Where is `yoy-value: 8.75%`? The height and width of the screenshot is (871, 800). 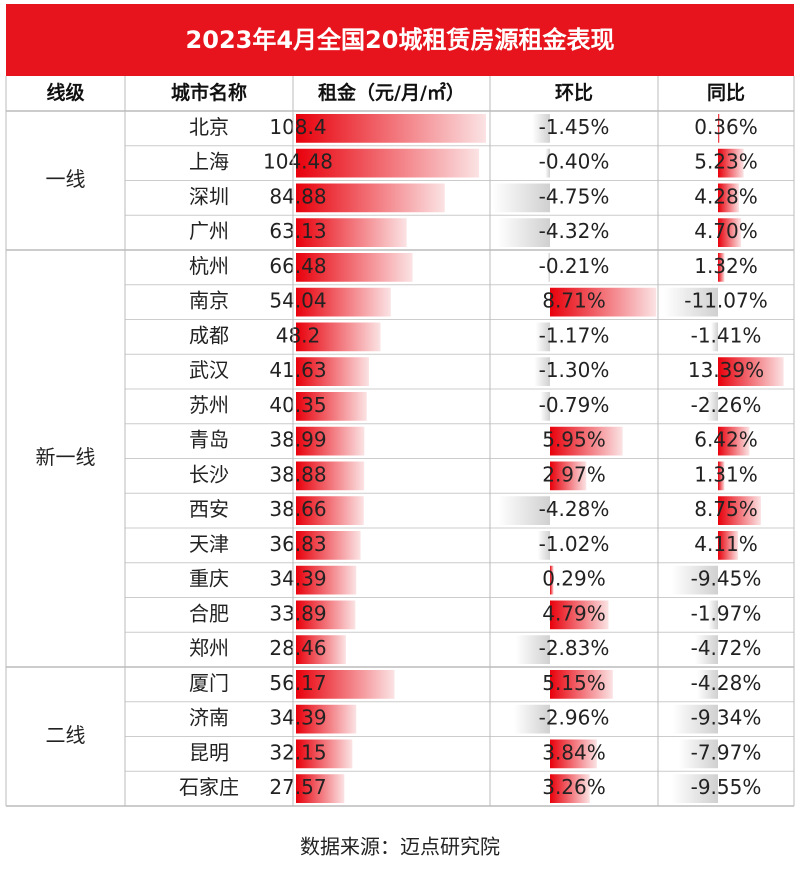 yoy-value: 8.75% is located at coordinates (726, 509).